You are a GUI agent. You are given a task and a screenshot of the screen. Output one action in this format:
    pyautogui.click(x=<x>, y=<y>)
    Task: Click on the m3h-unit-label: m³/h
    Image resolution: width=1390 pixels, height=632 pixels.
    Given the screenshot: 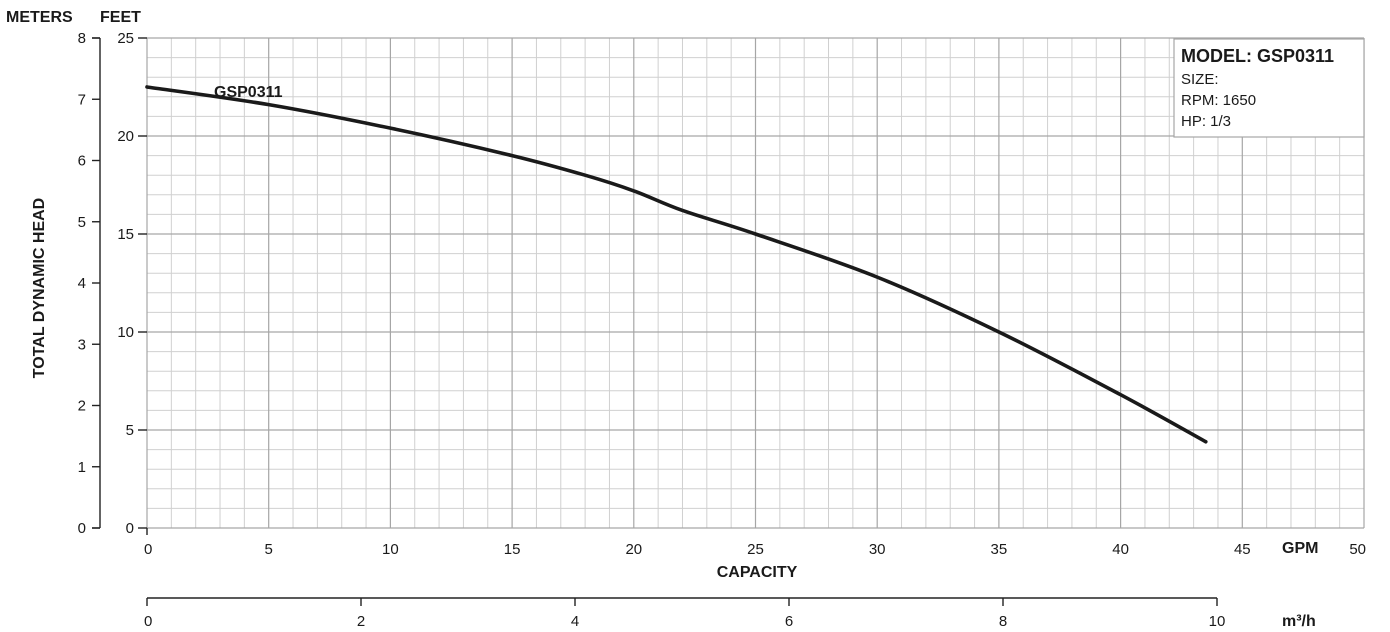 What is the action you would take?
    pyautogui.click(x=1299, y=621)
    